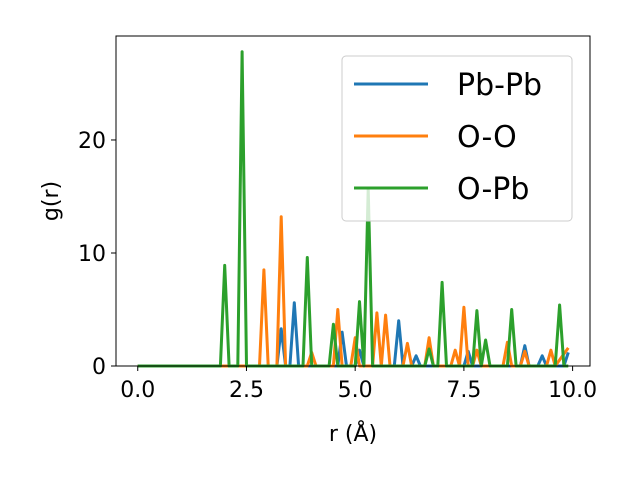  What do you see at coordinates (92, 254) in the screenshot?
I see `y-tick-label: 10` at bounding box center [92, 254].